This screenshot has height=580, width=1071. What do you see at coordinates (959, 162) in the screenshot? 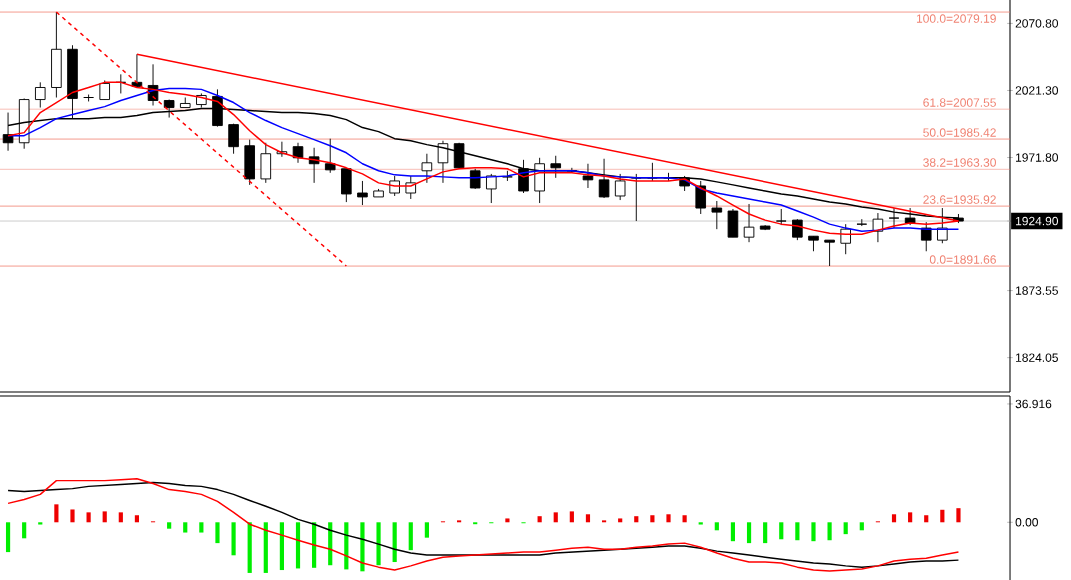
I see `ref-line-label: 38.2=1963.30` at bounding box center [959, 162].